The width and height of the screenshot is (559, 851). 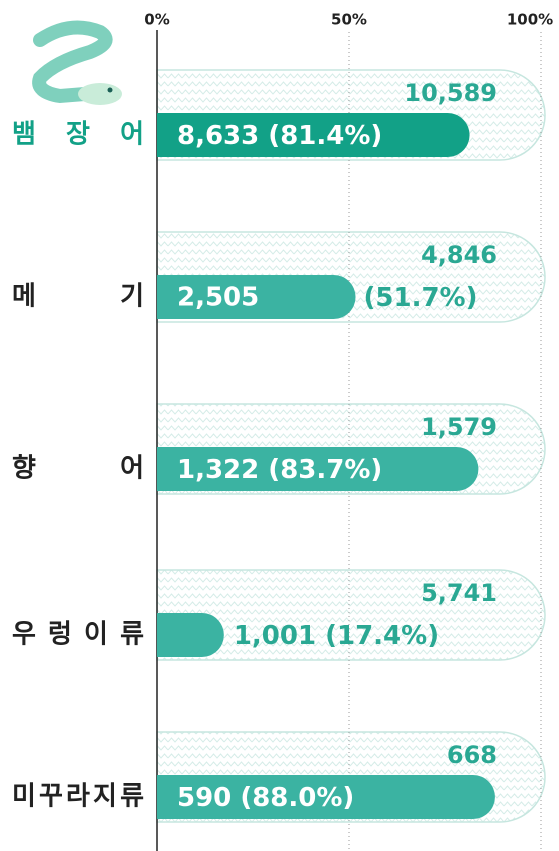 What do you see at coordinates (325, 470) in the screenshot?
I see `value-label: 83.7%` at bounding box center [325, 470].